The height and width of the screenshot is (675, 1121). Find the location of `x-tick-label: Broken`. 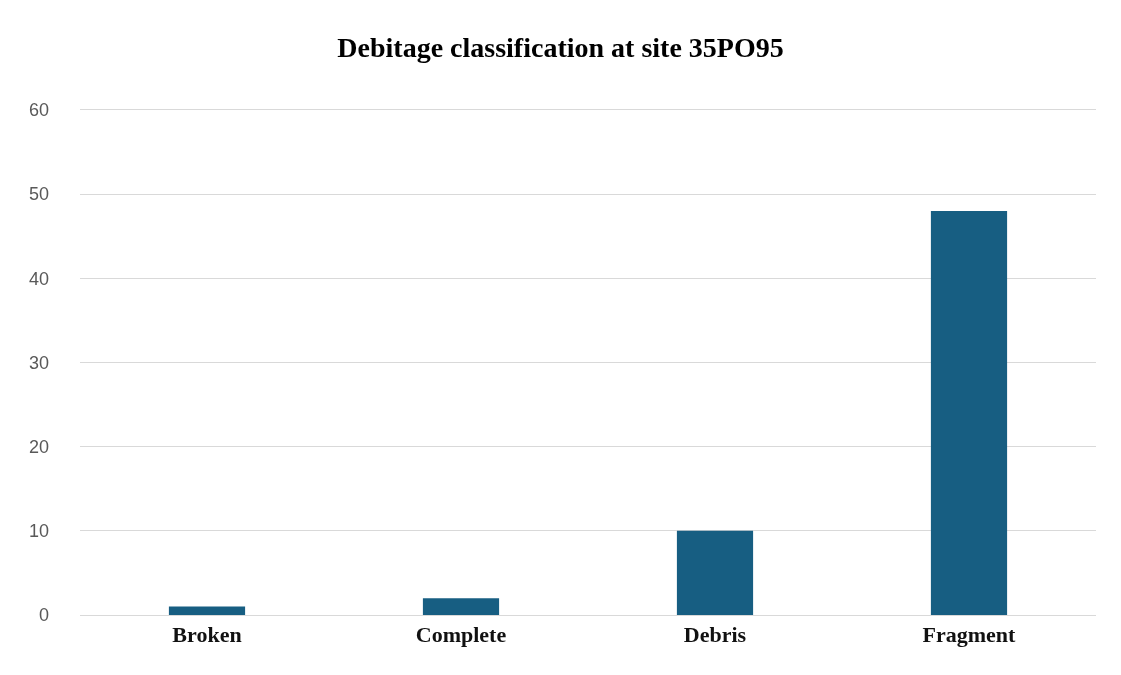

x-tick-label: Broken is located at coordinates (207, 635).